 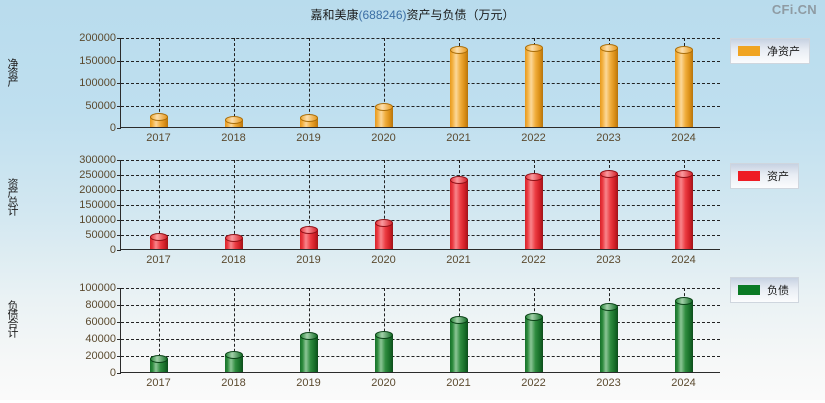 What do you see at coordinates (533, 210) in the screenshot?
I see `bar-资产-2022` at bounding box center [533, 210].